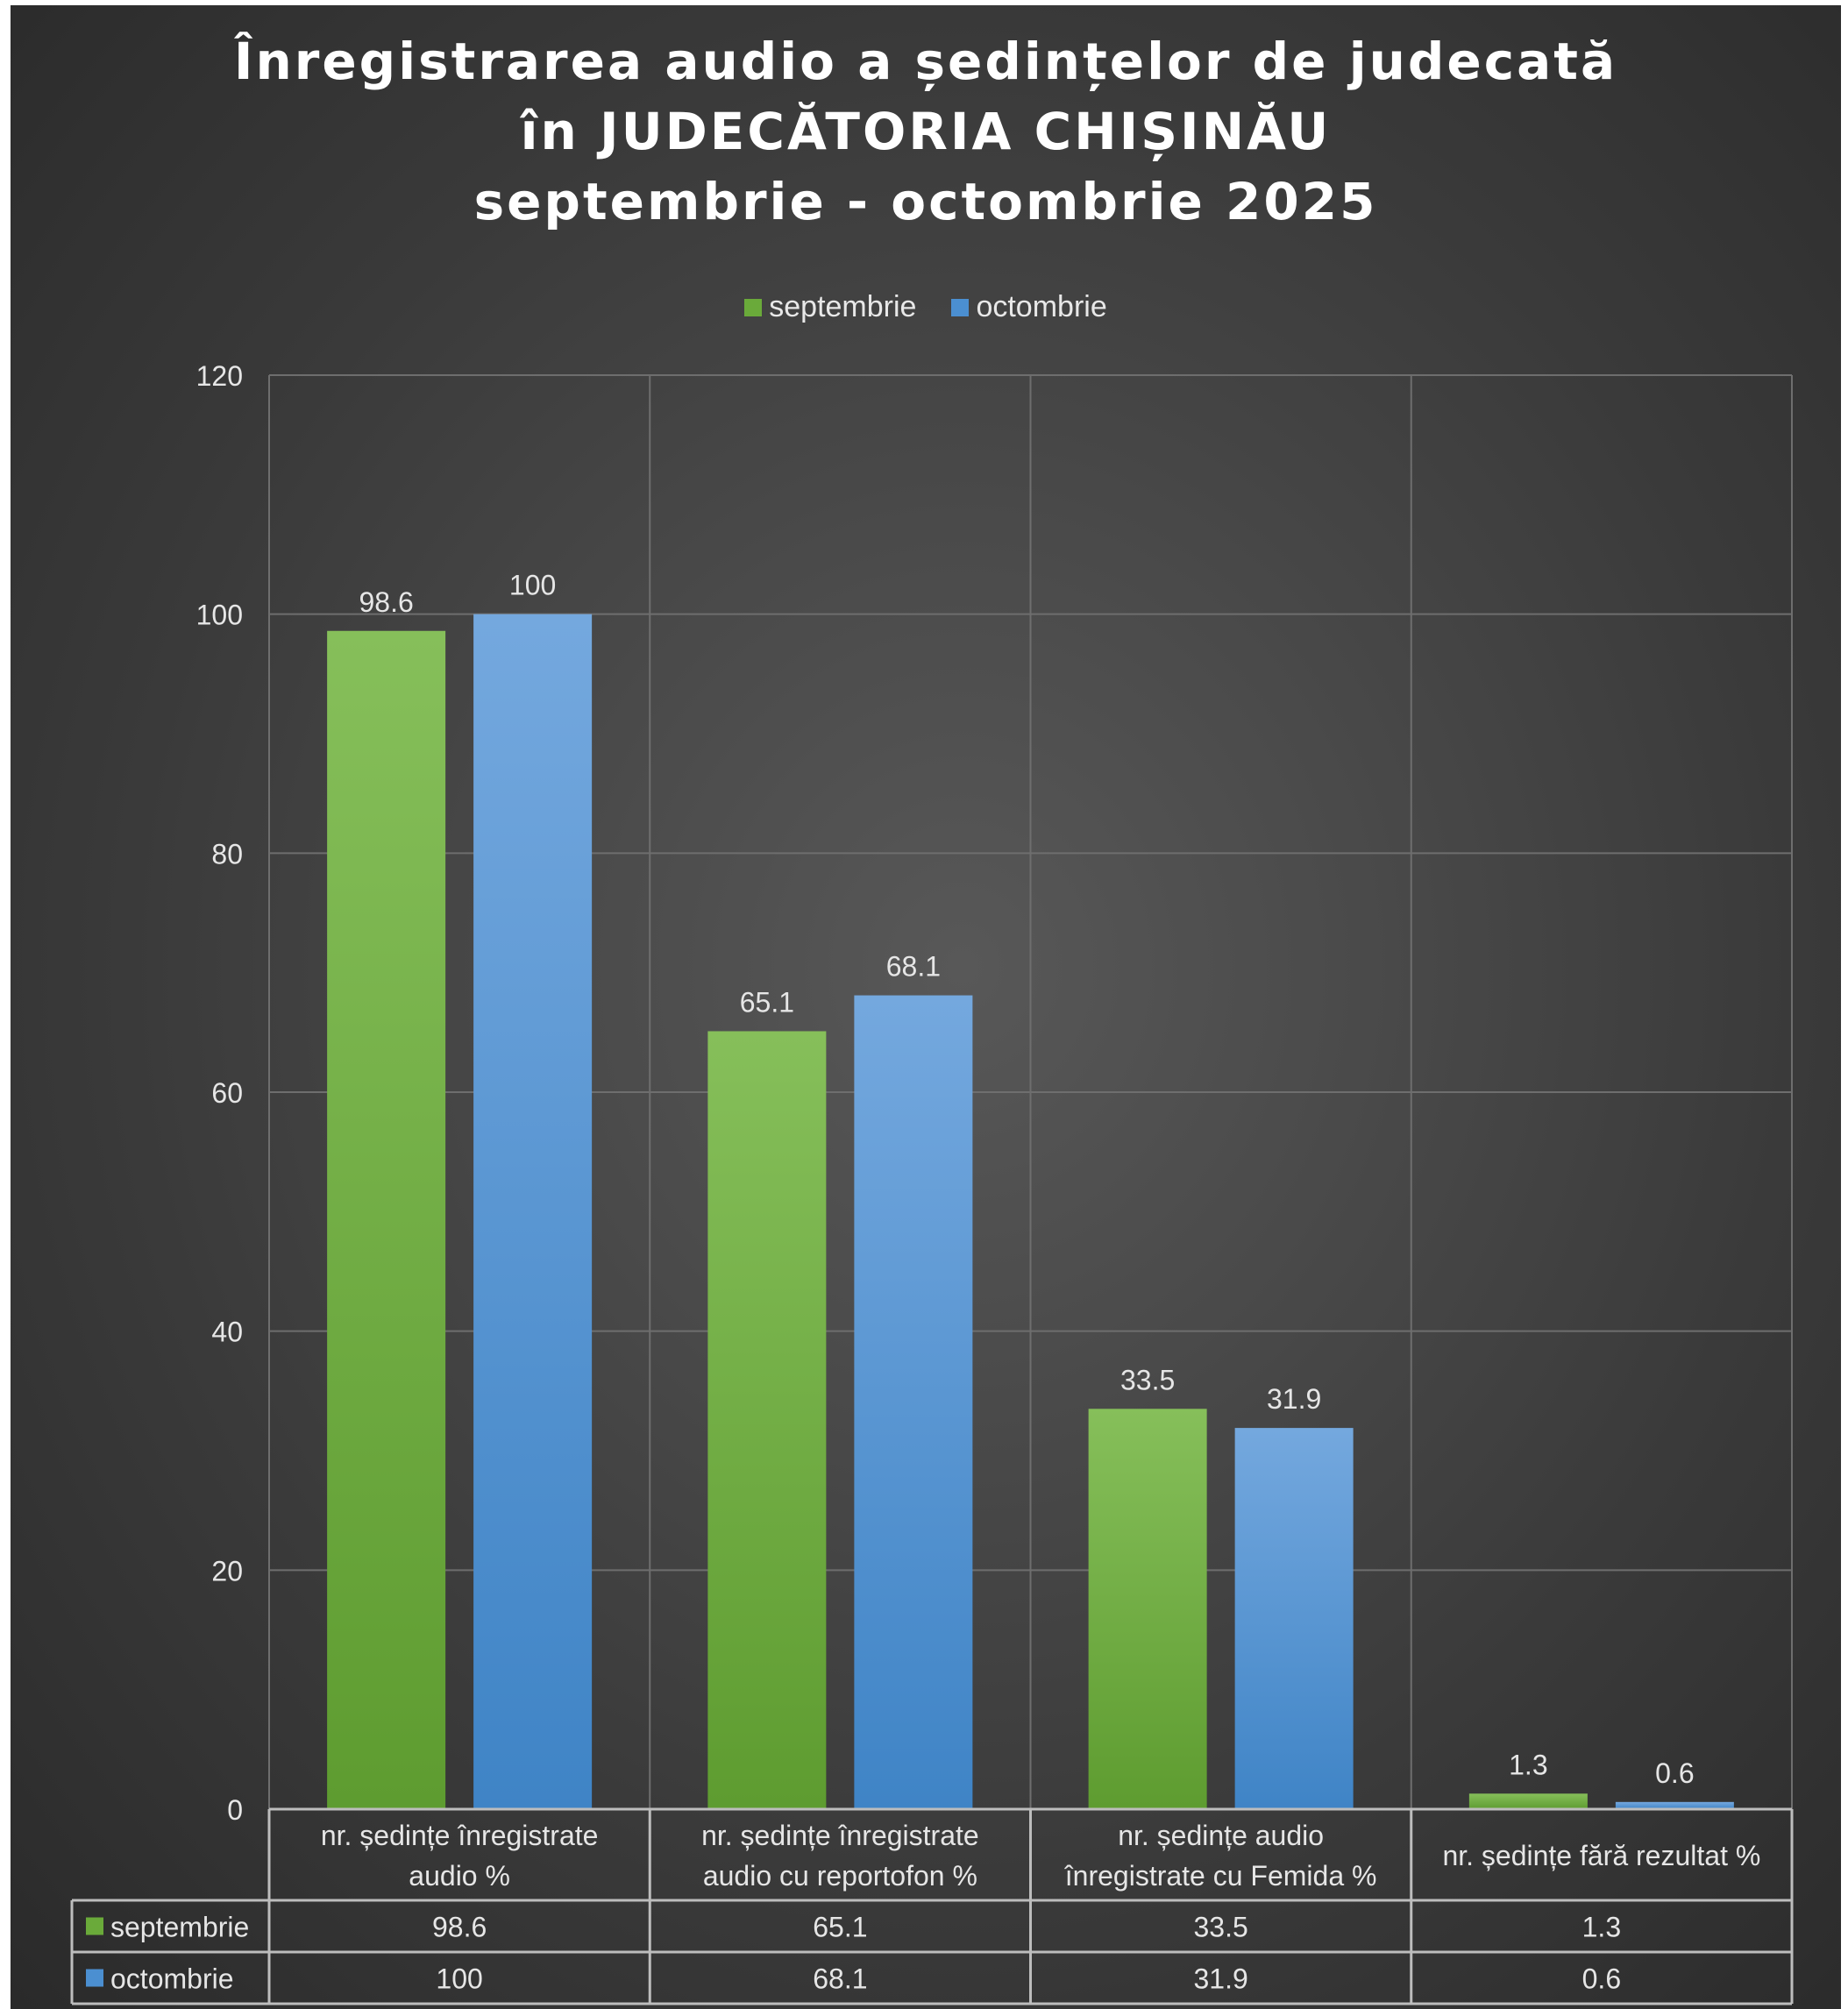 The height and width of the screenshot is (2009, 1848). What do you see at coordinates (1147, 1379) in the screenshot?
I see `data-label-septembrie-2: 33.5` at bounding box center [1147, 1379].